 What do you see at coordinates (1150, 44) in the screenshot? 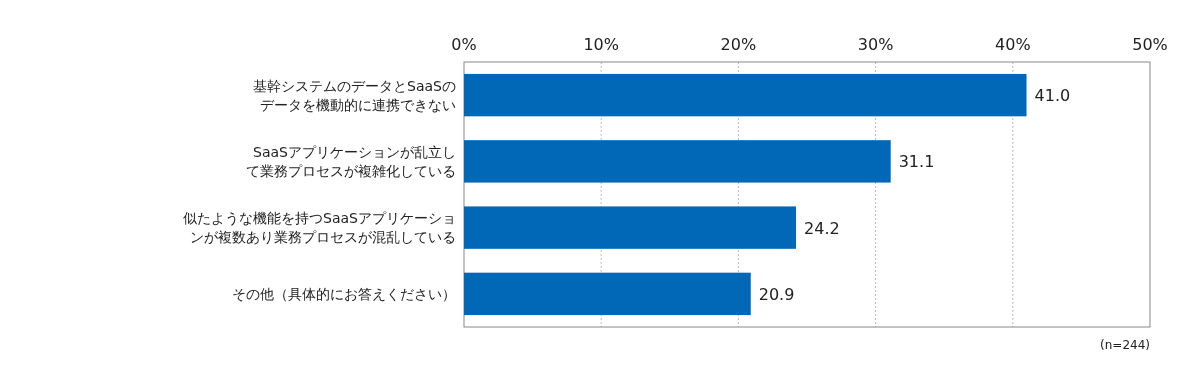
I see `x-tick-label: 50%` at bounding box center [1150, 44].